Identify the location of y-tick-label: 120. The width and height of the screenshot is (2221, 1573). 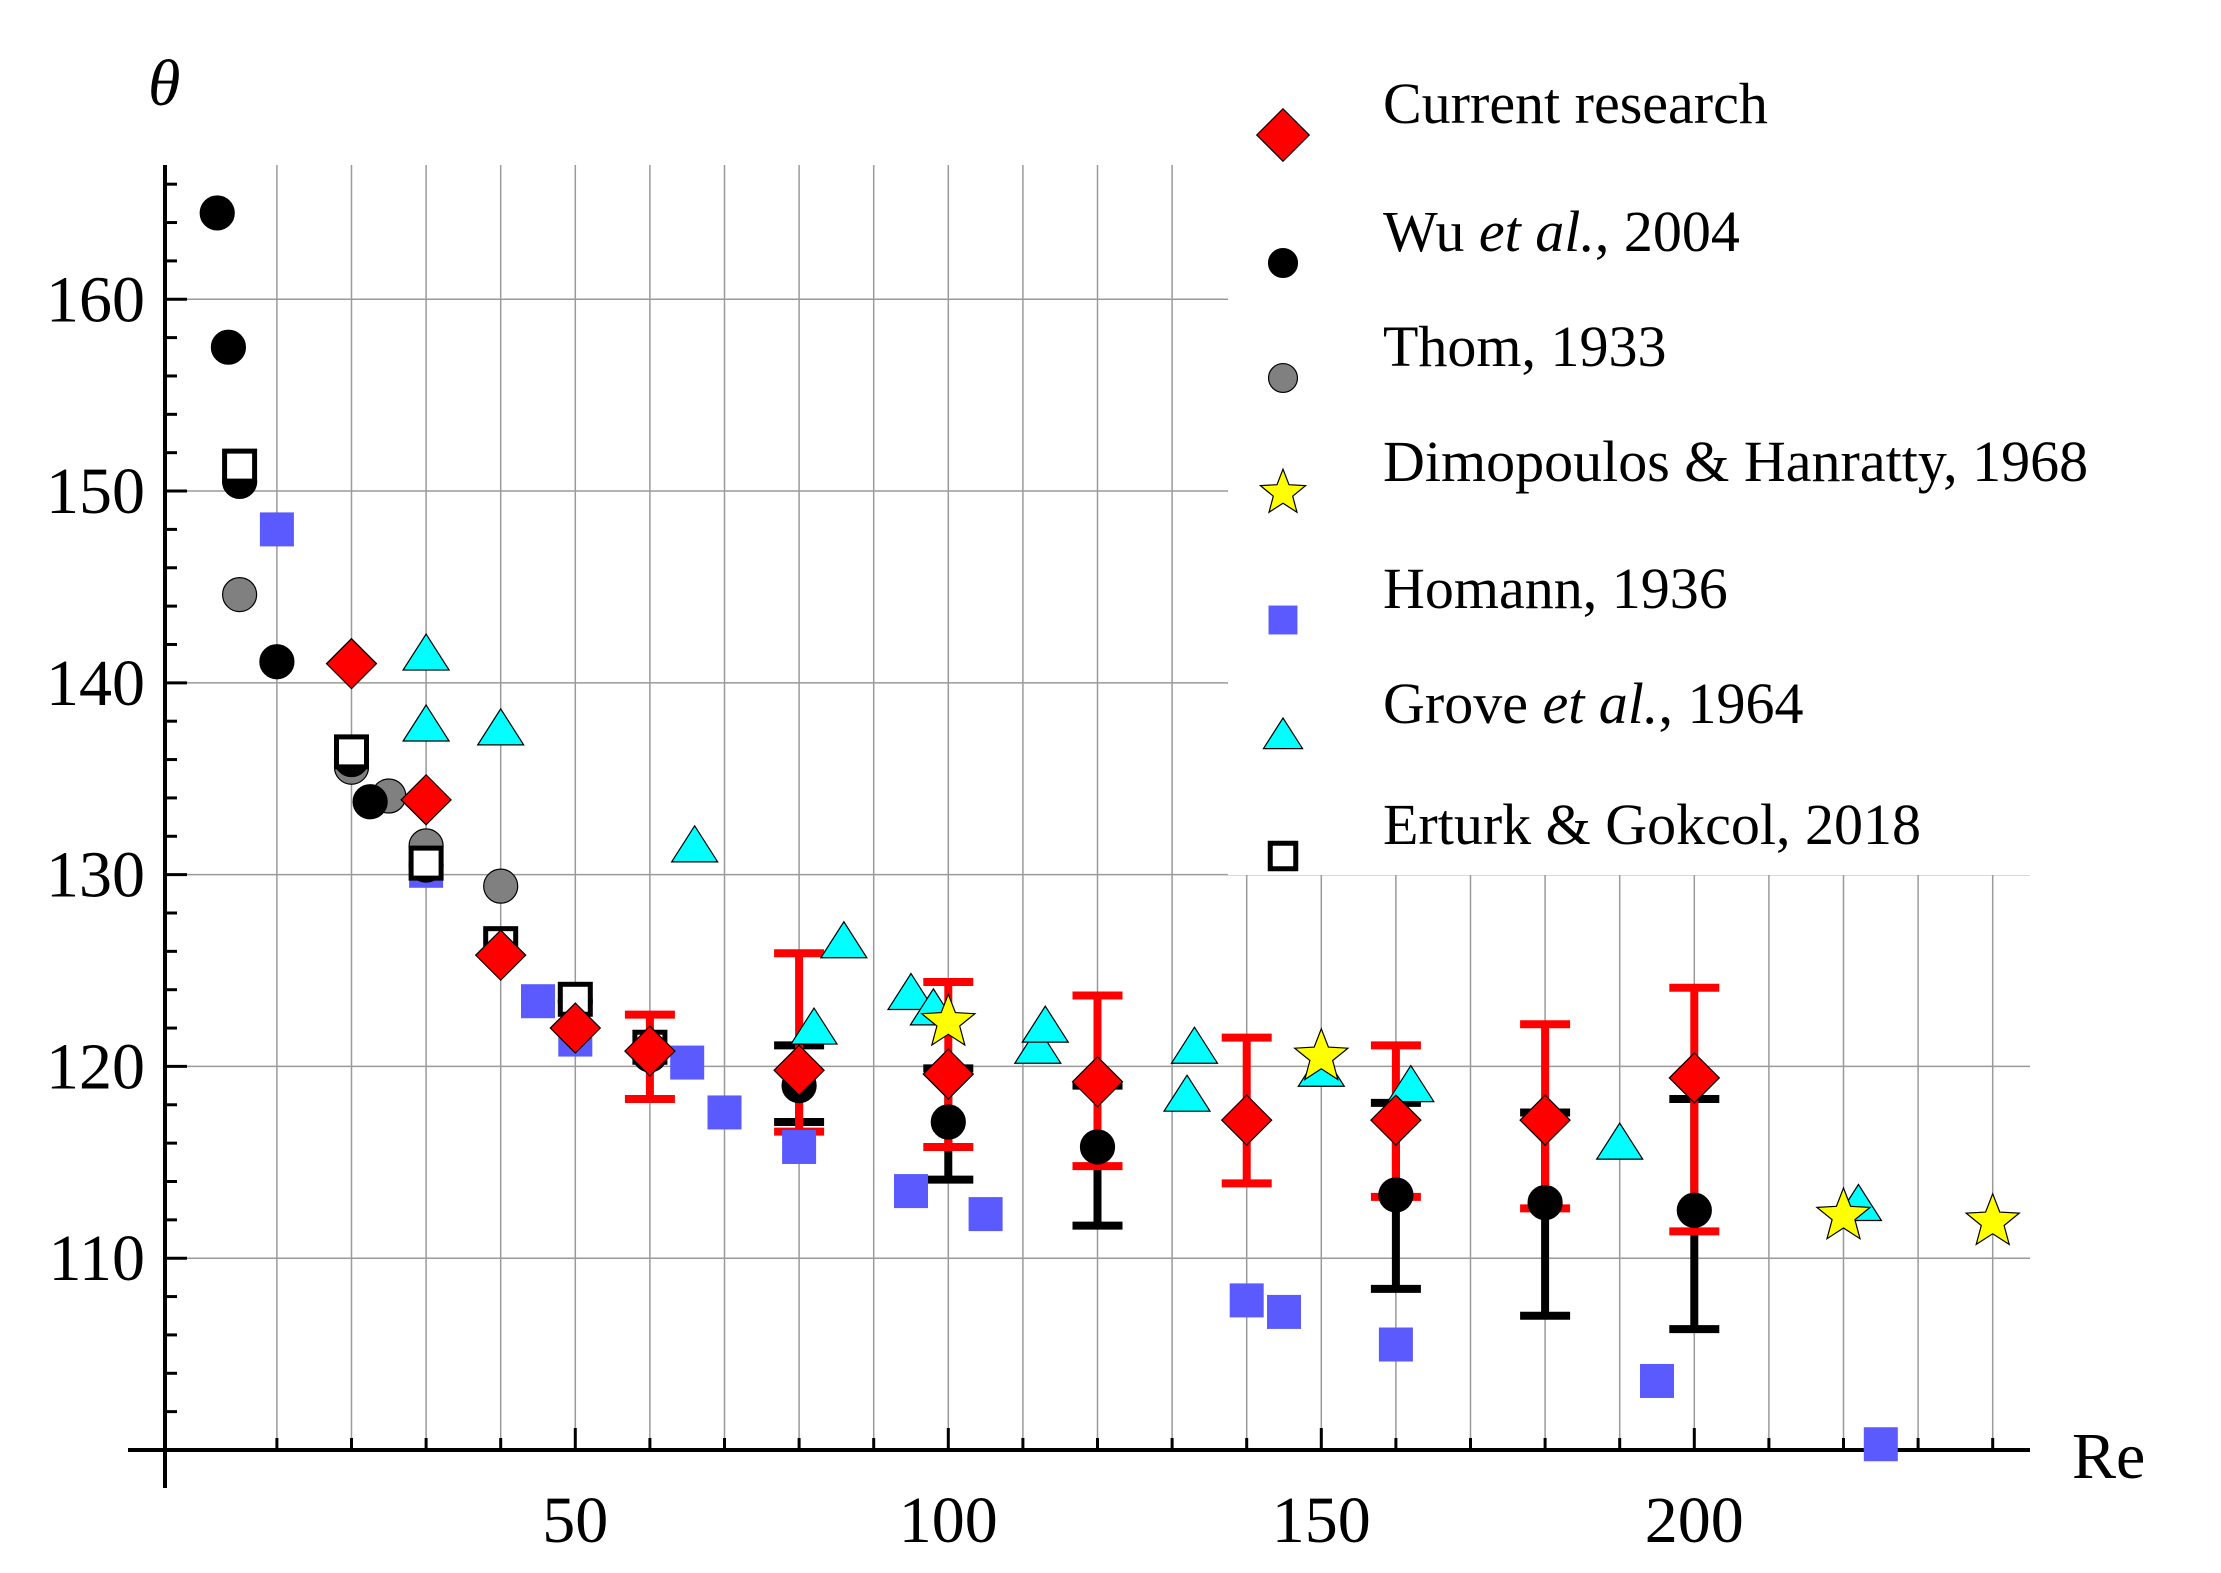
(95, 1066).